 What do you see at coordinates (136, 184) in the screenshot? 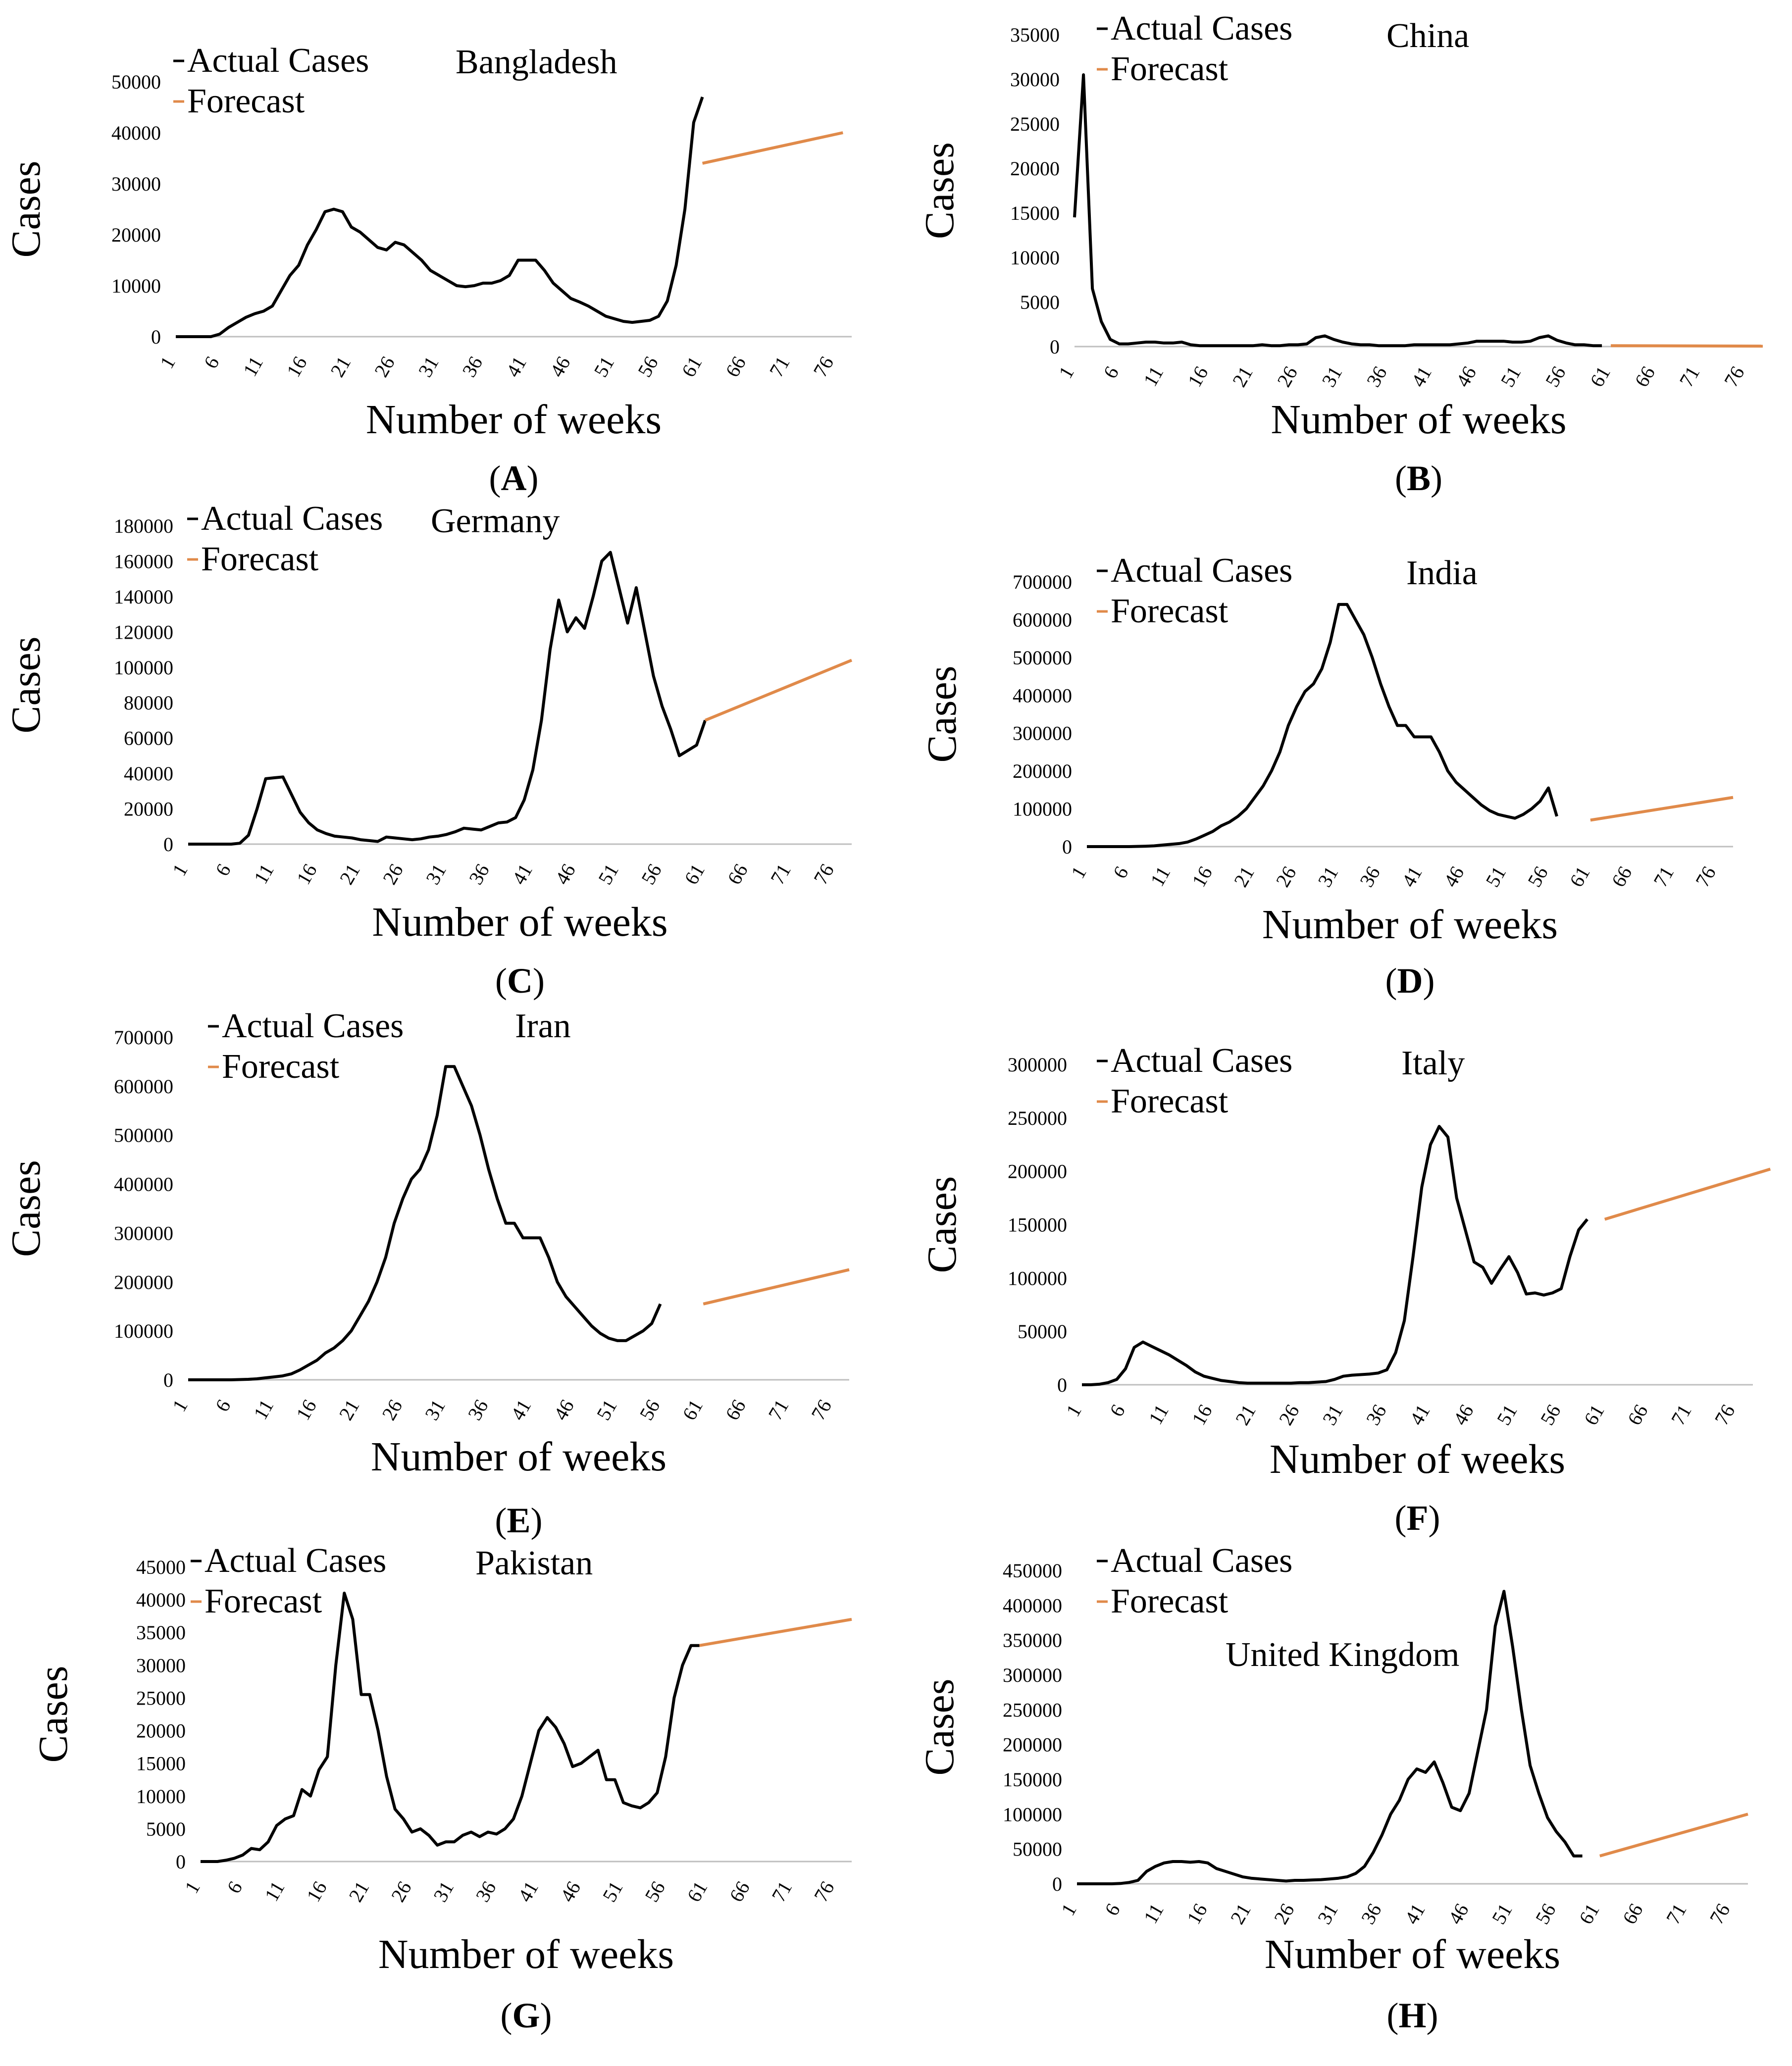
I see `y-tick-label: 30000` at bounding box center [136, 184].